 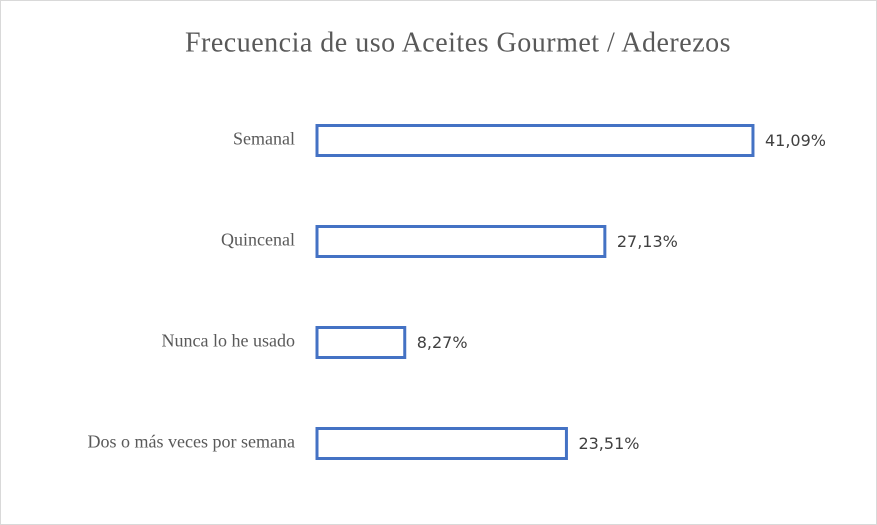 I want to click on value-label: 27,13%, so click(x=647, y=241).